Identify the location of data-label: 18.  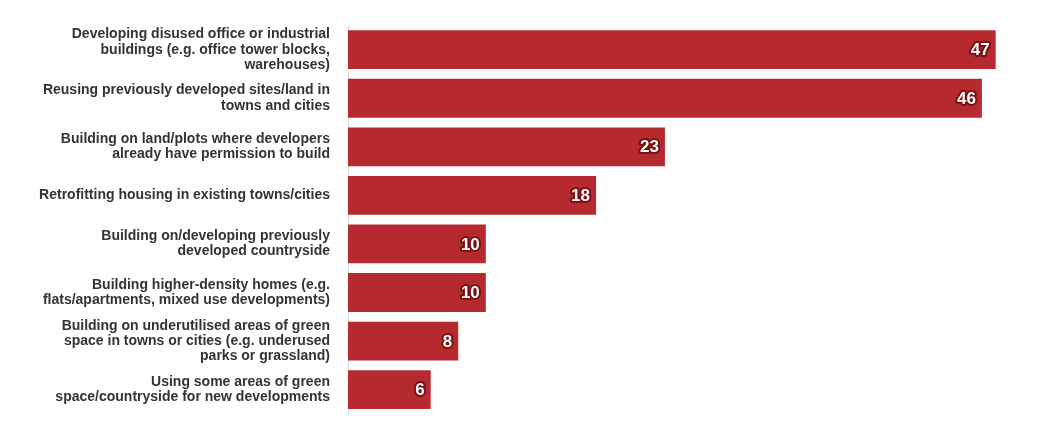
(581, 196).